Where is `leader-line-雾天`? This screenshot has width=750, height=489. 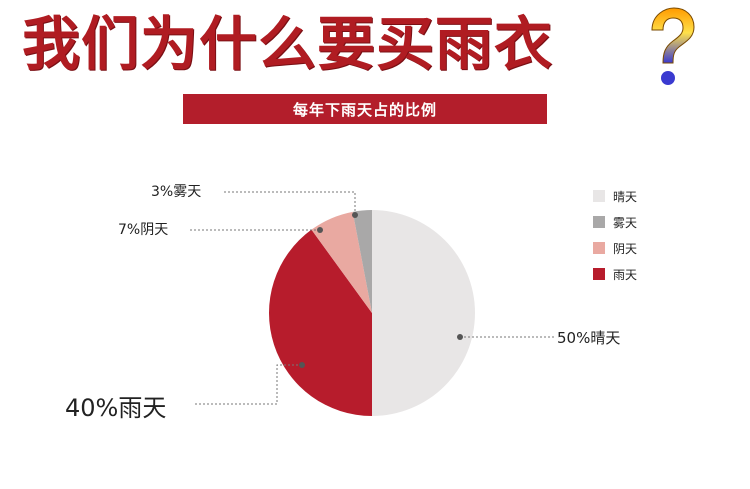
leader-line-雾天 is located at coordinates (289, 203).